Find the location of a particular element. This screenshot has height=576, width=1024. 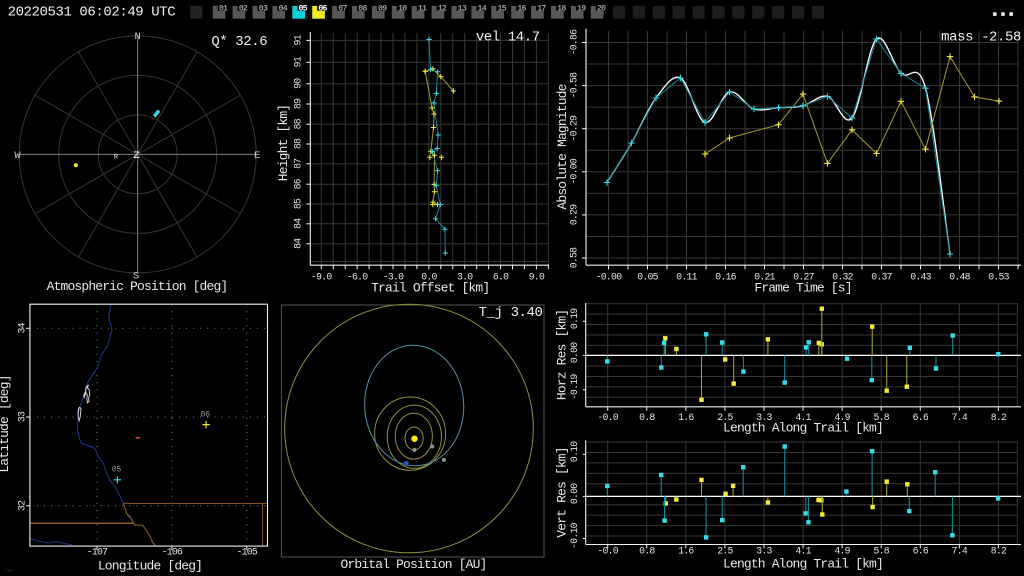

svg-text: 0.29 is located at coordinates (573, 214).